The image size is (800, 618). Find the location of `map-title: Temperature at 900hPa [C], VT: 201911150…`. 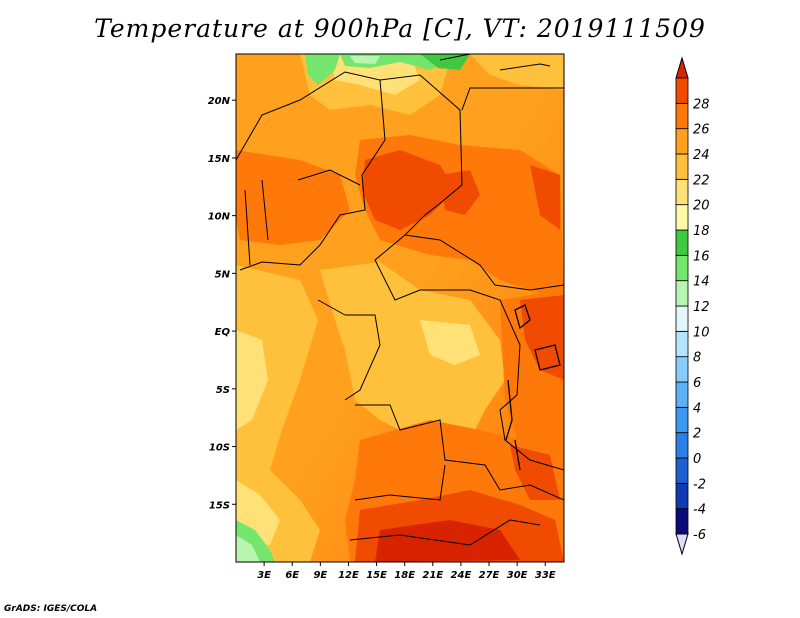

map-title: Temperature at 900hPa [C], VT: 201911150… is located at coordinates (400, 28).